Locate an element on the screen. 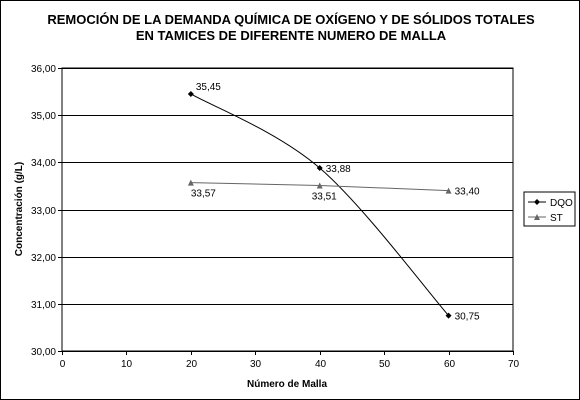 The width and height of the screenshot is (580, 400). legend-st-marker is located at coordinates (537, 217).